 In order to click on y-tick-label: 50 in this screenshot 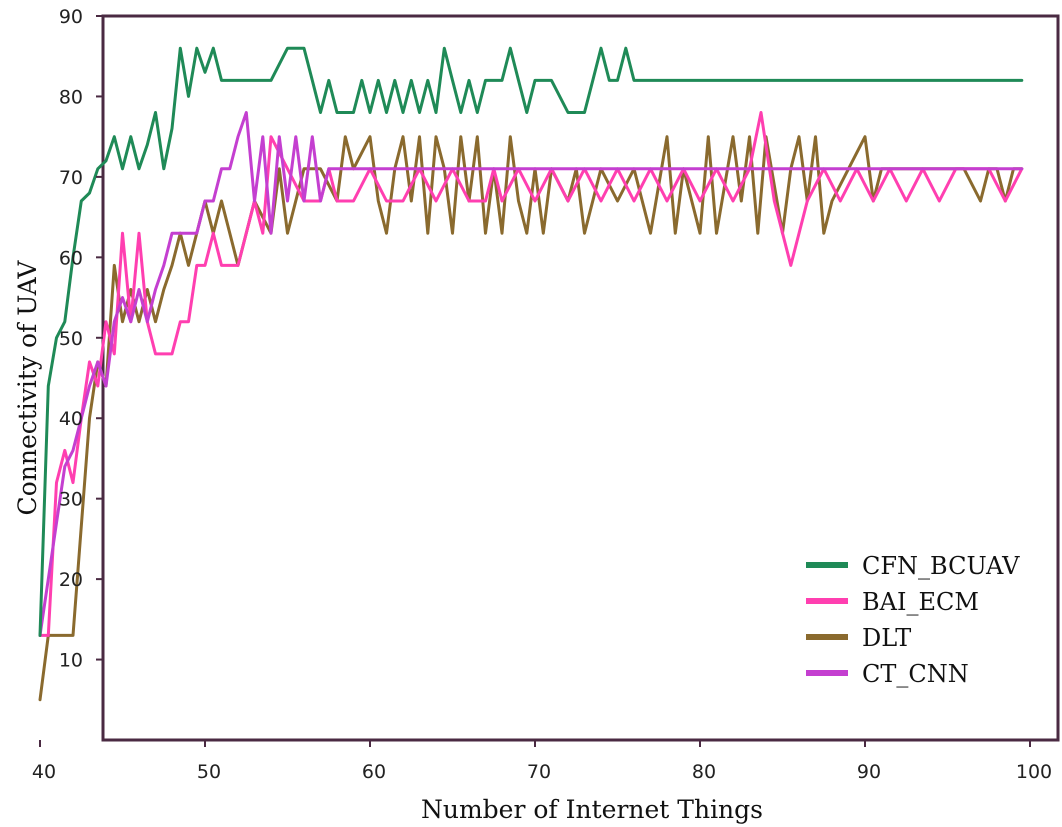, I will do `click(71, 339)`.